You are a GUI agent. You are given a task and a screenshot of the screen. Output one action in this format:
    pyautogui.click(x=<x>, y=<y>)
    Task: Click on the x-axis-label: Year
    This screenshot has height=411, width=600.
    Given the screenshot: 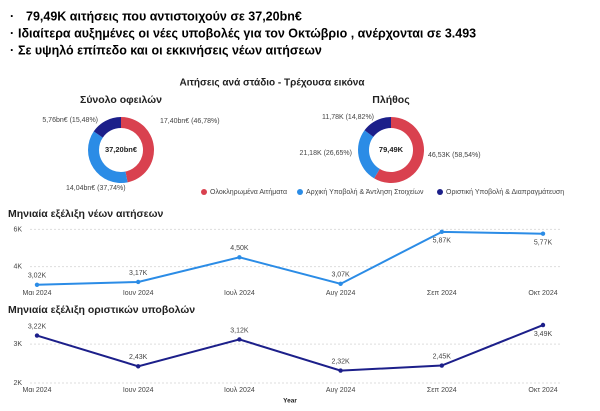 What is the action you would take?
    pyautogui.click(x=290, y=401)
    